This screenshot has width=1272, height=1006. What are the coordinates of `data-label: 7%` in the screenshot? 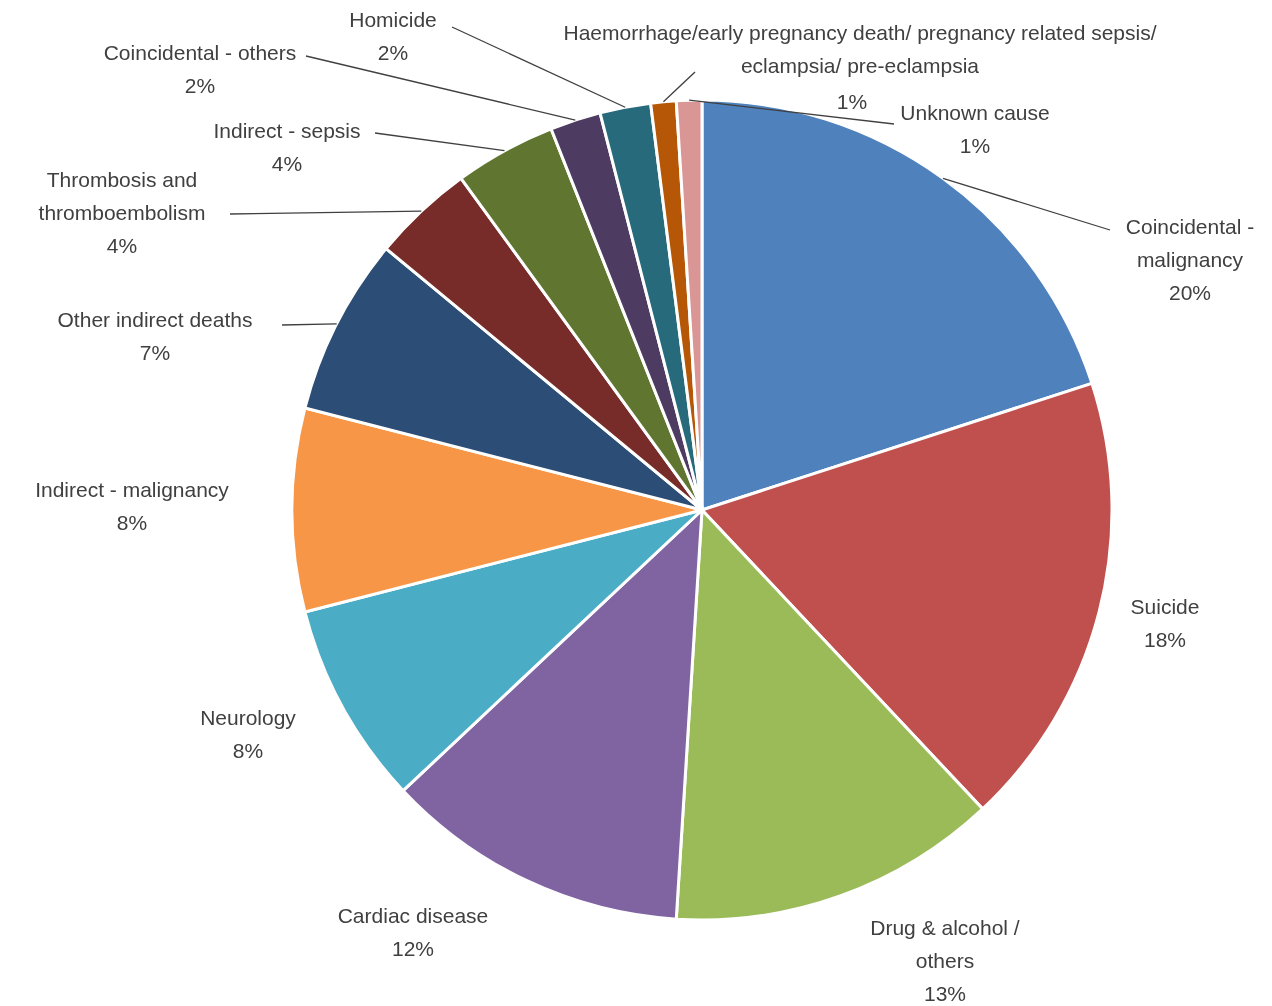 It's located at (155, 352).